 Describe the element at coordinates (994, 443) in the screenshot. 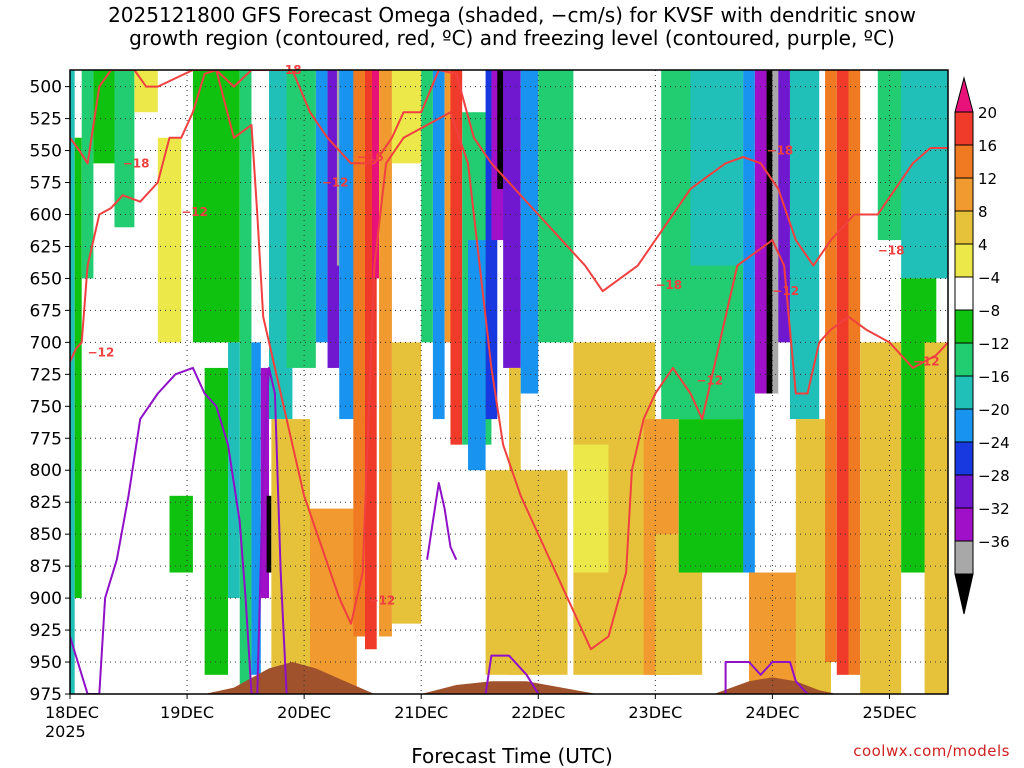

I see `colorbar-label: −24` at that location.